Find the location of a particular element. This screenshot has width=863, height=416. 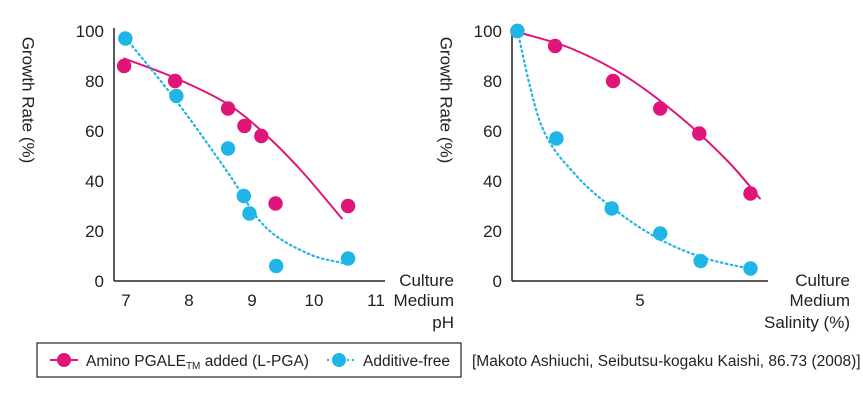

legend-label-additive-free: Additive-free is located at coordinates (406, 361).